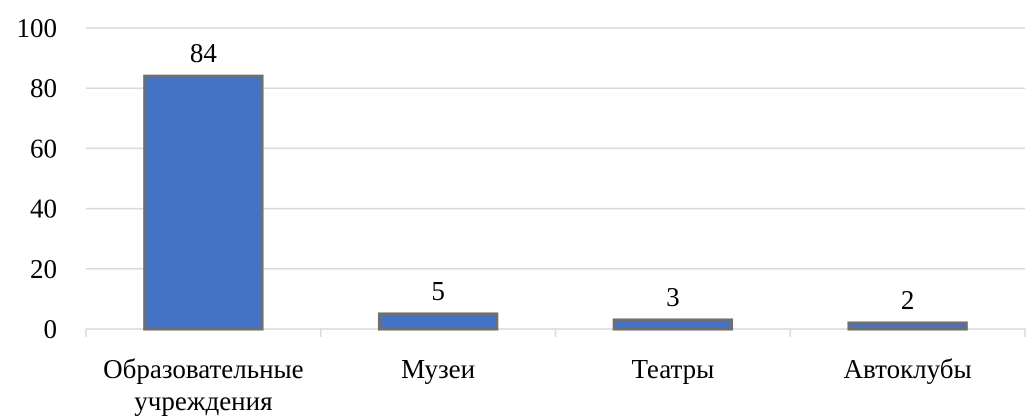  What do you see at coordinates (908, 300) in the screenshot?
I see `data-label: 2` at bounding box center [908, 300].